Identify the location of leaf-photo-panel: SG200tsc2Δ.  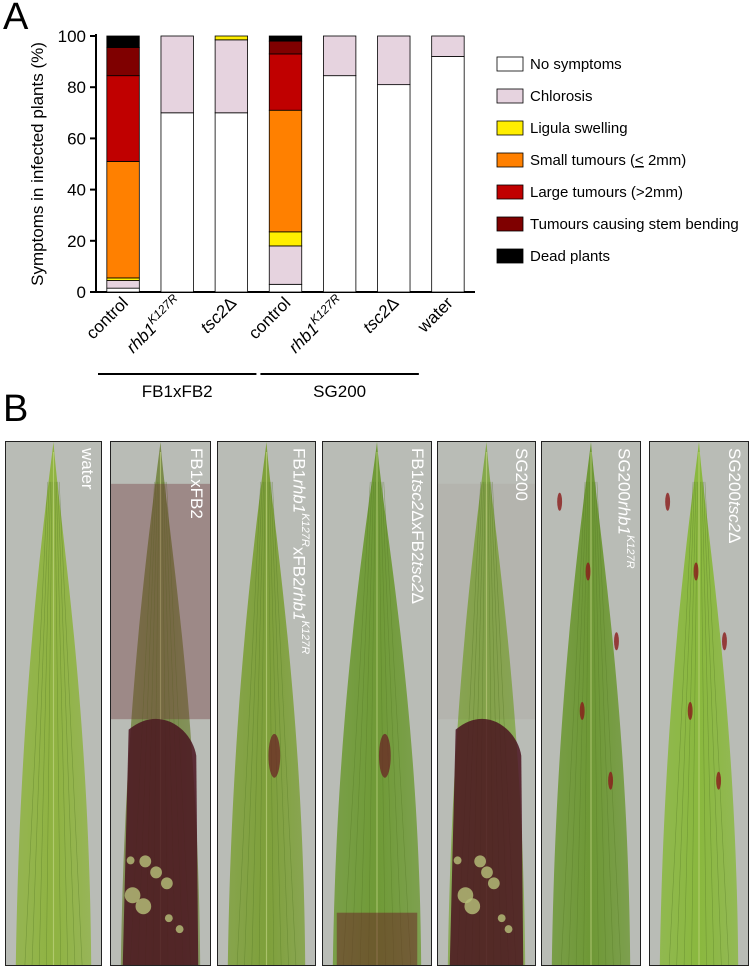
(699, 703).